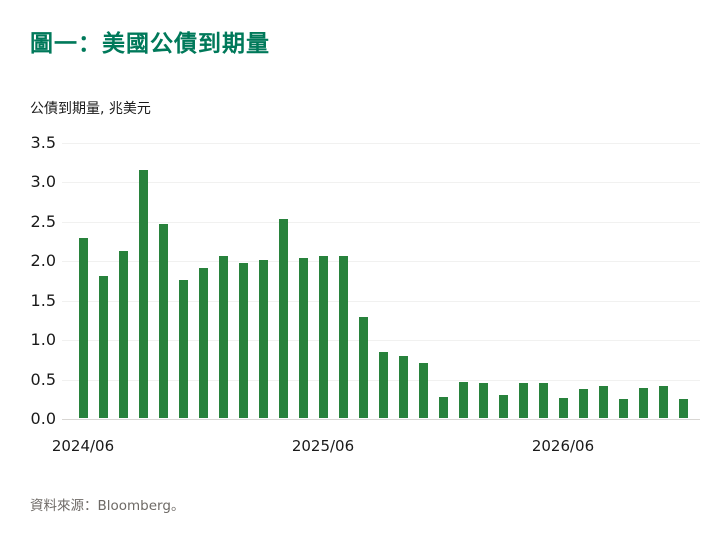  I want to click on bar-2025/02, so click(243, 340).